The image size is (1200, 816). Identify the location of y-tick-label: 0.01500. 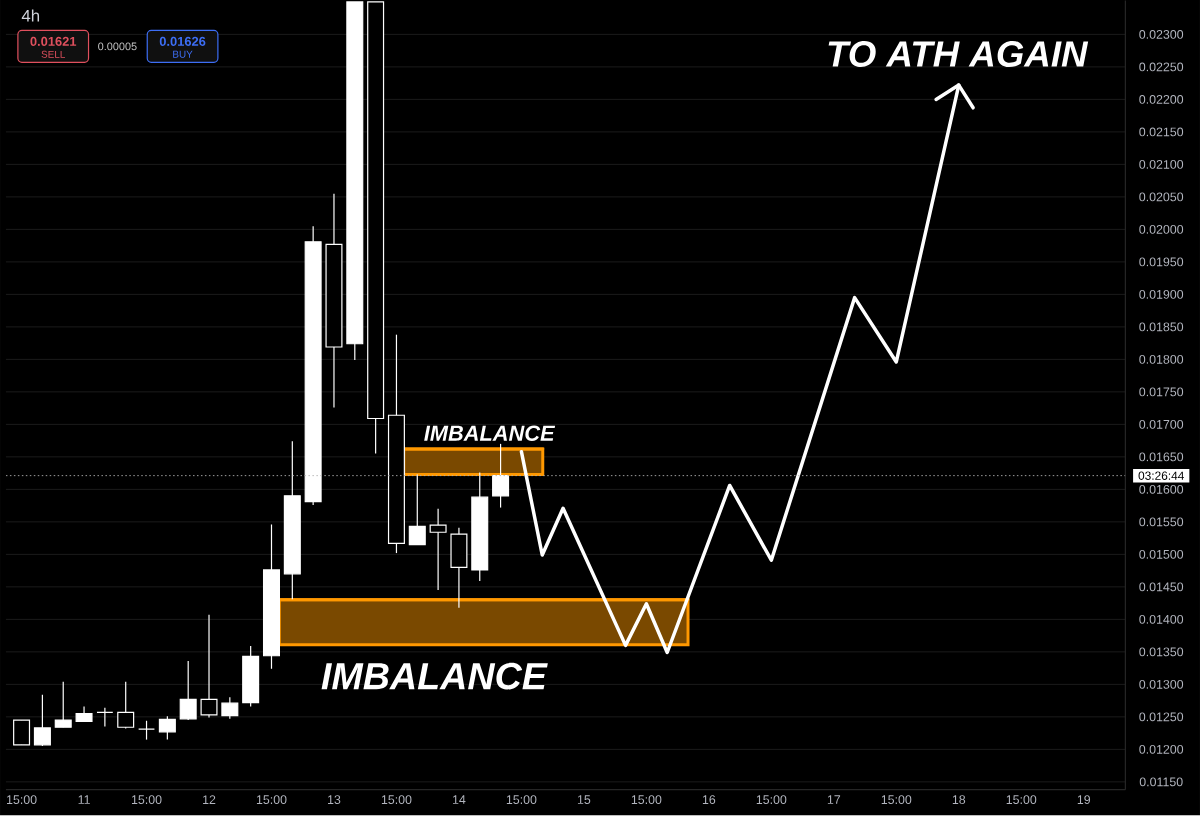
(1161, 554).